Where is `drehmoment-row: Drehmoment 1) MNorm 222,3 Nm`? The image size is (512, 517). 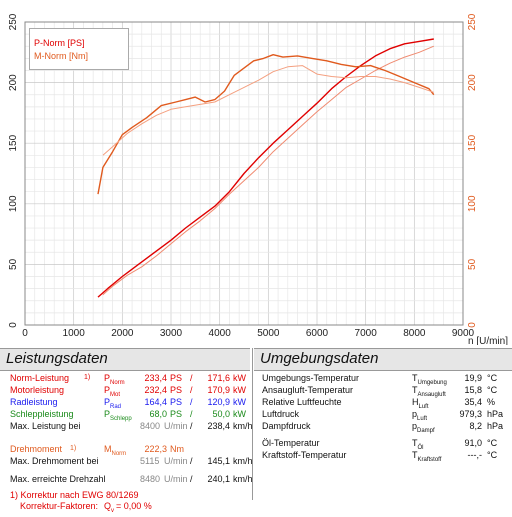
drehmoment-row: Drehmoment 1) MNorm 222,3 Nm is located at coordinates (125, 450).